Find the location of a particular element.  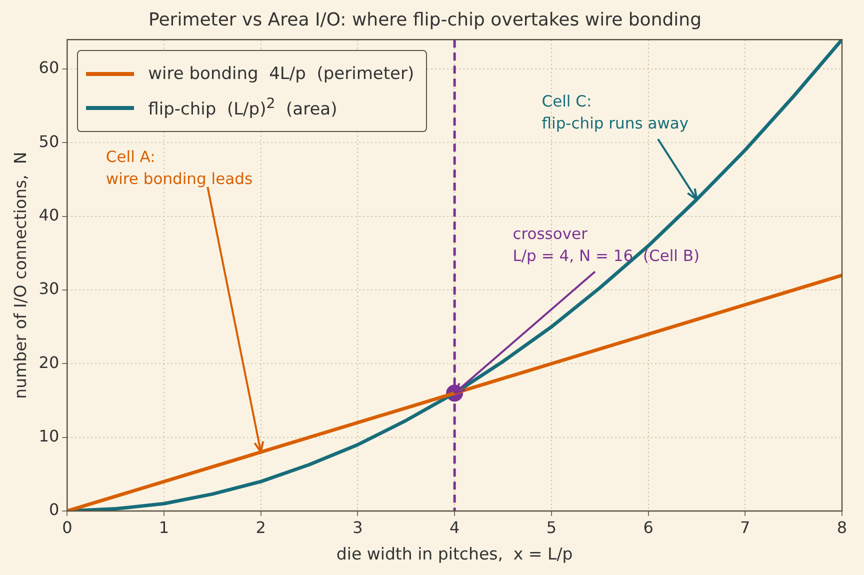

y-tick-label: 20 is located at coordinates (49, 362).